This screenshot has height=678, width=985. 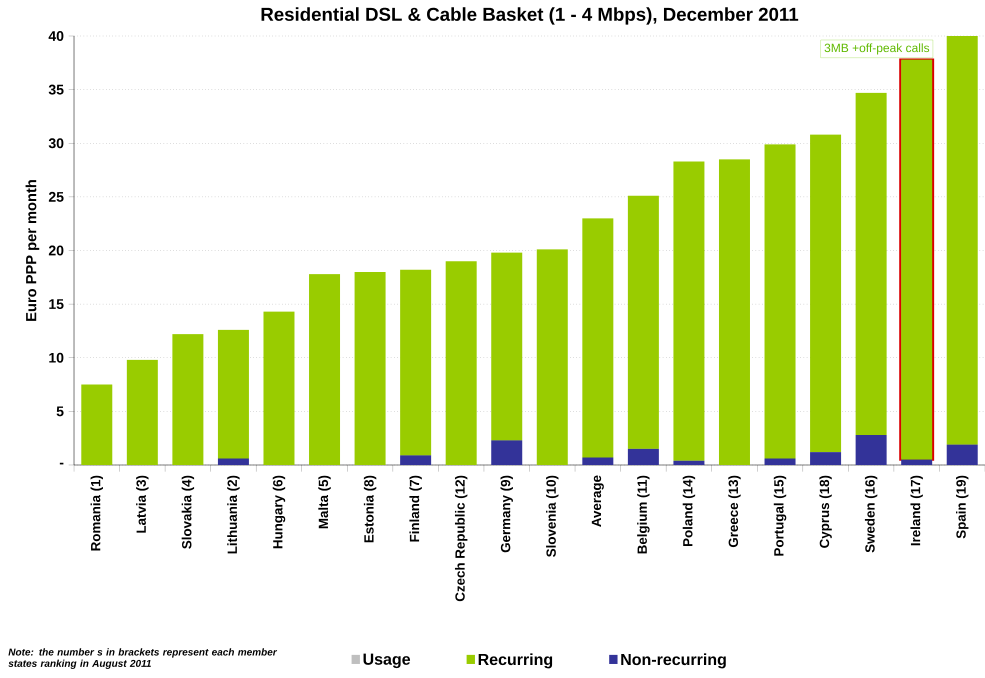 I want to click on x-tick-label: Finland (7), so click(x=415, y=509).